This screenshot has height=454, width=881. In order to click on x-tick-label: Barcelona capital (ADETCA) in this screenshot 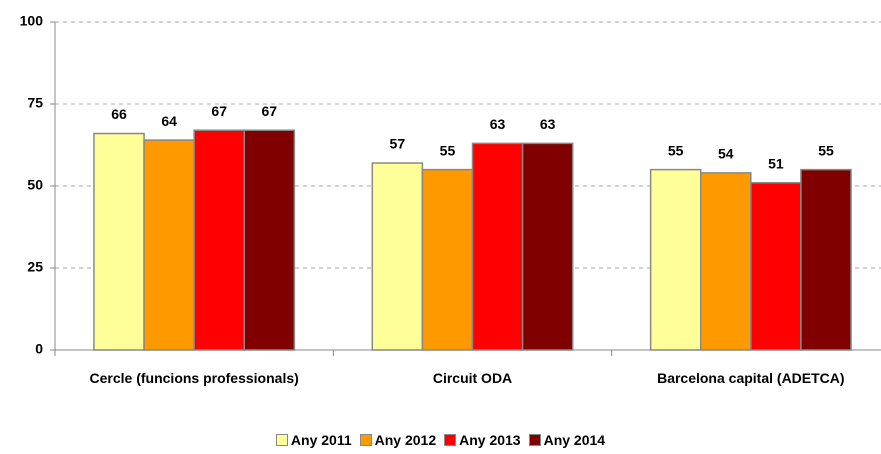, I will do `click(751, 378)`.